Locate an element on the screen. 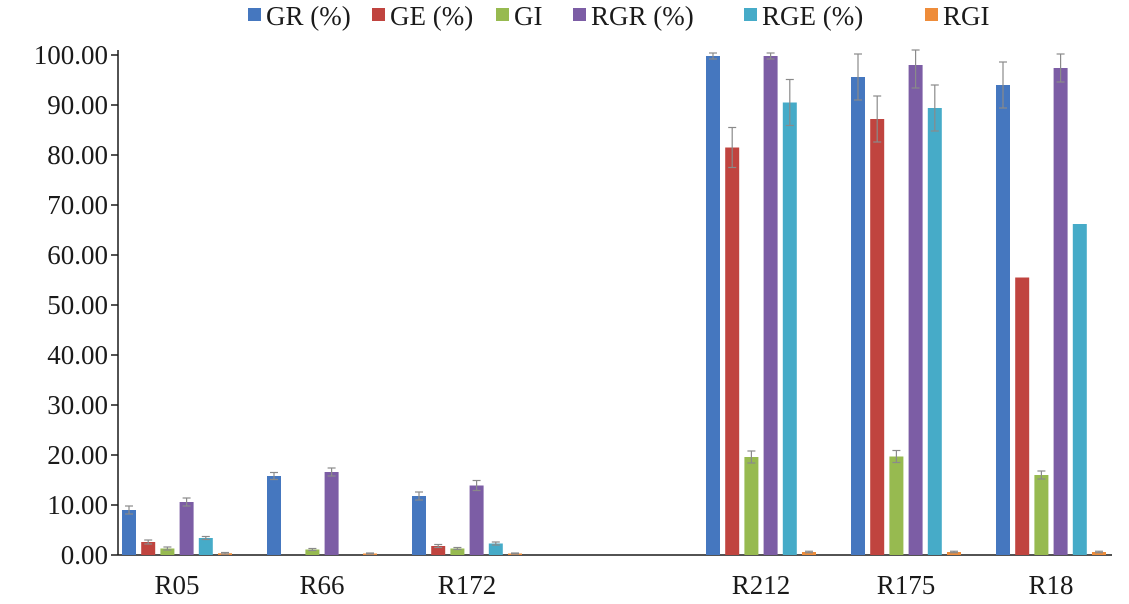 The image size is (1129, 604). category-label: R172 is located at coordinates (467, 585).